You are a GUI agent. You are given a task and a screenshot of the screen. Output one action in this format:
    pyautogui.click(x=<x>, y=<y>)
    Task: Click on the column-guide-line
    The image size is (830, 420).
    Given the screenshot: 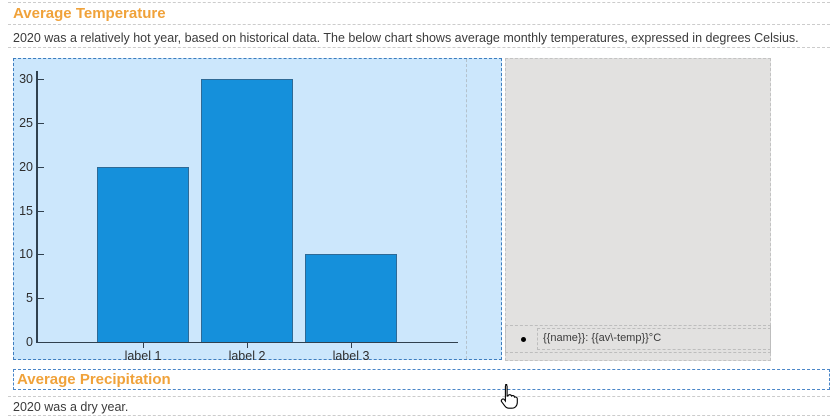 What is the action you would take?
    pyautogui.click(x=466, y=209)
    